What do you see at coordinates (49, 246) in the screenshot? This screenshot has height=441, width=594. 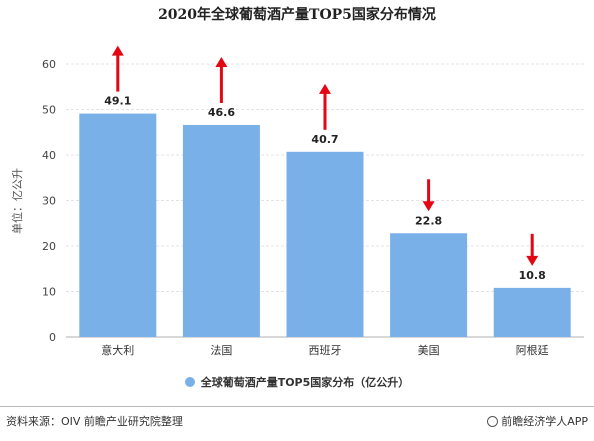 I see `y-tick-label: 20` at bounding box center [49, 246].